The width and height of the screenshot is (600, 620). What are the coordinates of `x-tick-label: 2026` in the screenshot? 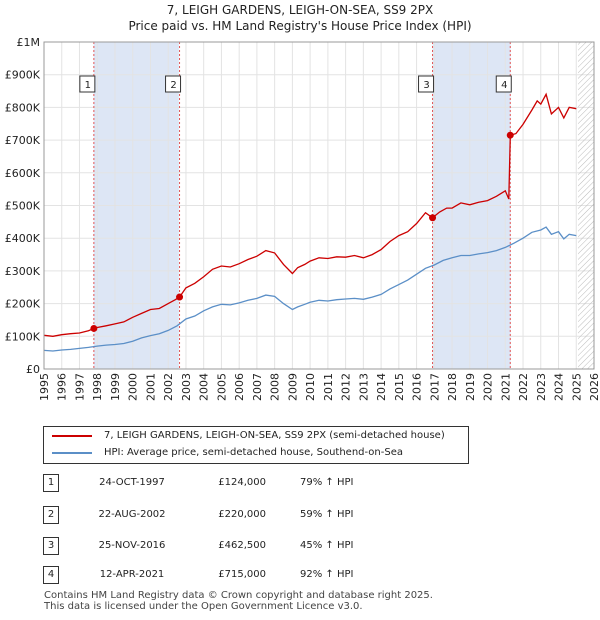 It's located at (594, 387).